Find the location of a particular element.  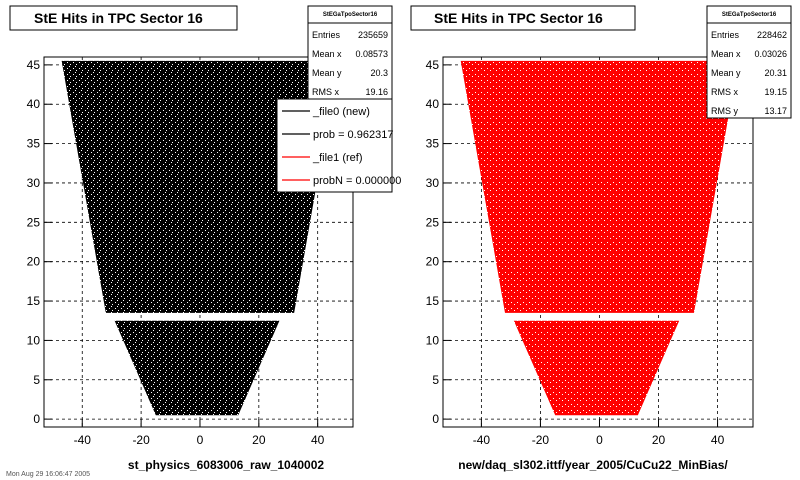

footer-timestamp: Mon Aug 29 16:06:47 2005 is located at coordinates (48, 474).